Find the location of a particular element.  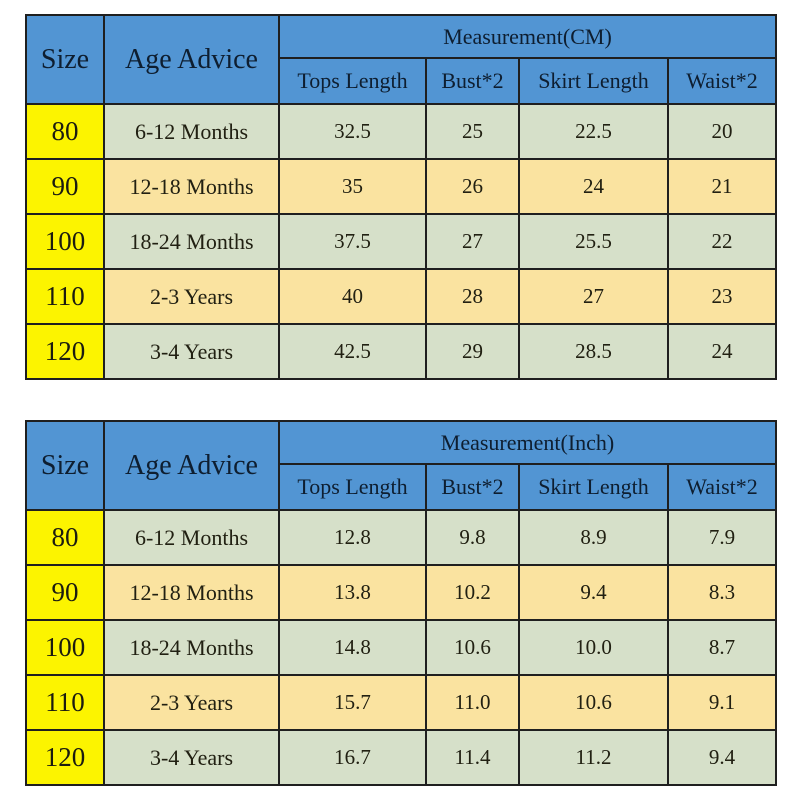

waist-value: 20 is located at coordinates (722, 131).